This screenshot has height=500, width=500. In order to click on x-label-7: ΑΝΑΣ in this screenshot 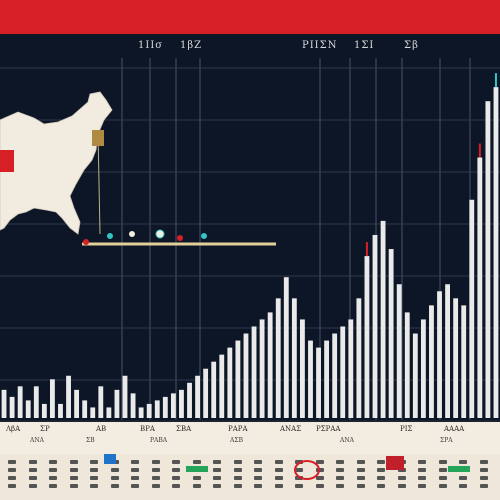, I will do `click(291, 429)`.